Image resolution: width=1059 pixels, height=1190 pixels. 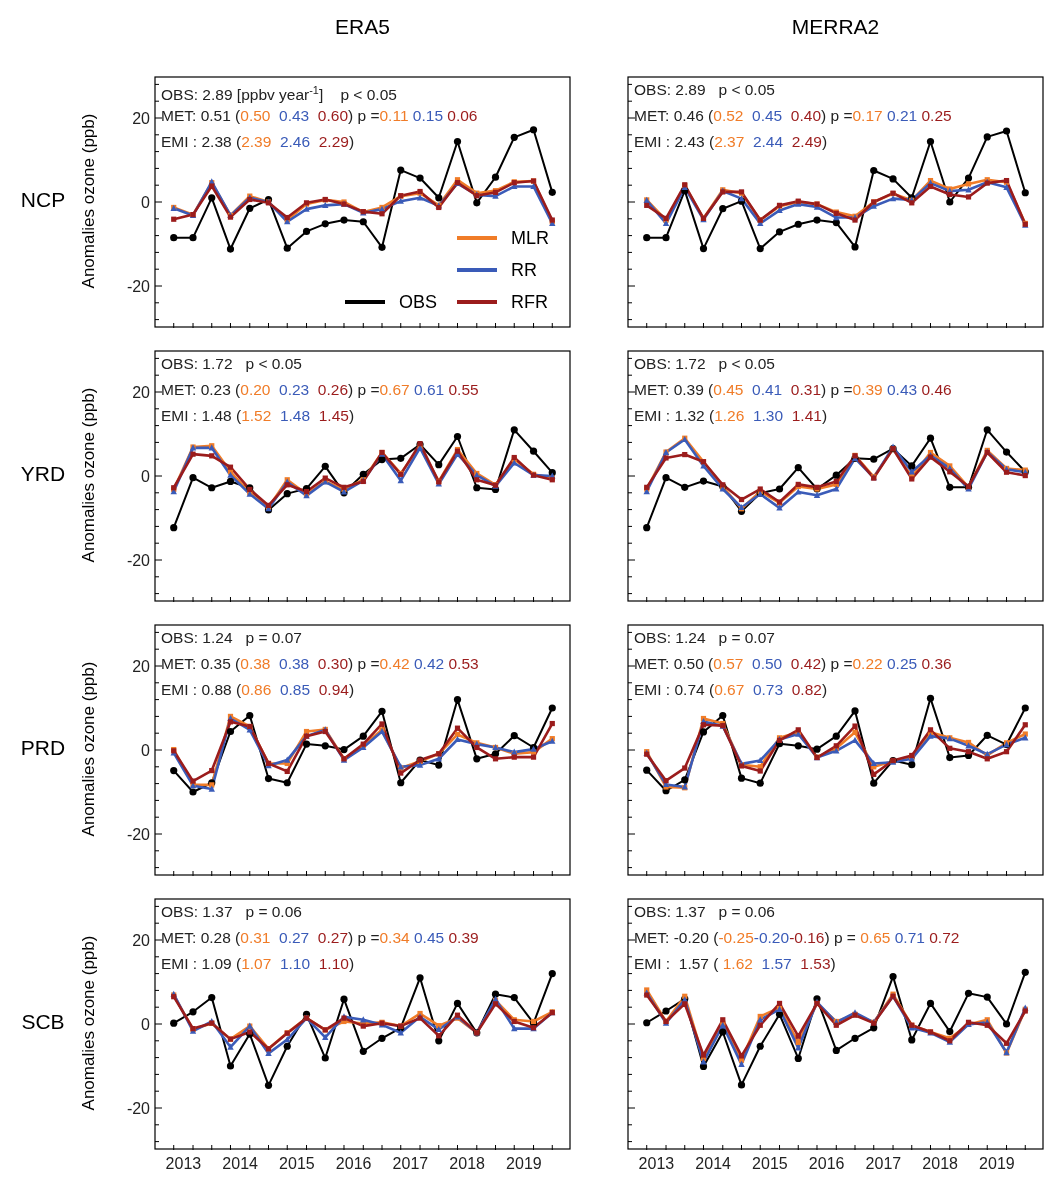 What do you see at coordinates (731, 689) in the screenshot?
I see `annotation: EMI : 0.74 (0.67 0.73 0.82)` at bounding box center [731, 689].